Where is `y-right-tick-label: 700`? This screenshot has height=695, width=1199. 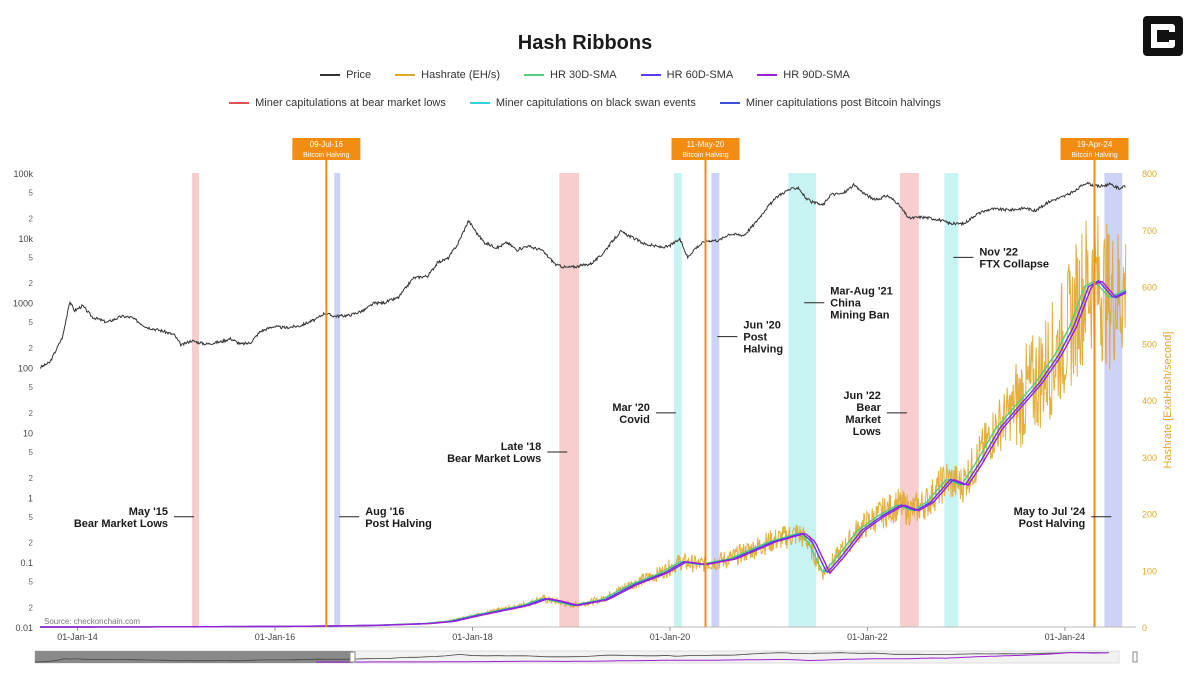
y-right-tick-label: 700 is located at coordinates (1149, 231).